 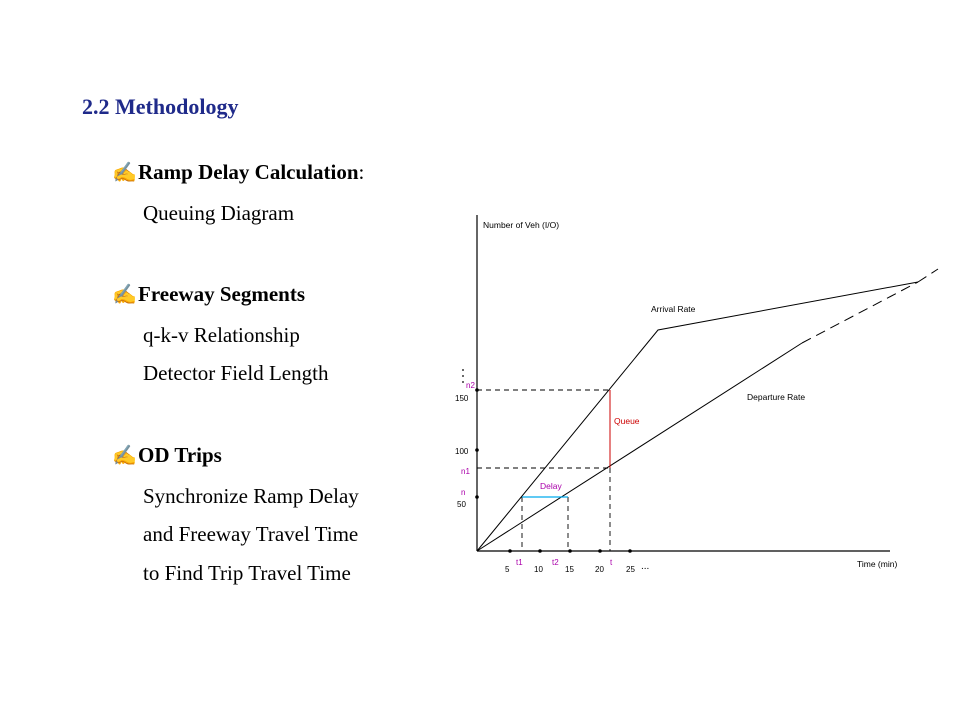 What do you see at coordinates (160, 106) in the screenshot?
I see `section-heading: 2.2 Methodology` at bounding box center [160, 106].